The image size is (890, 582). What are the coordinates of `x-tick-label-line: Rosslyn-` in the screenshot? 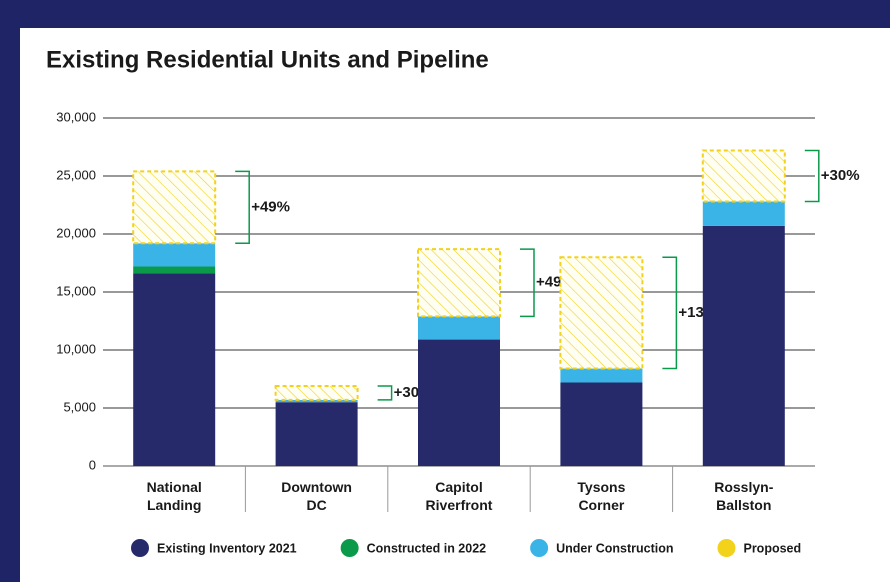 It's located at (743, 487).